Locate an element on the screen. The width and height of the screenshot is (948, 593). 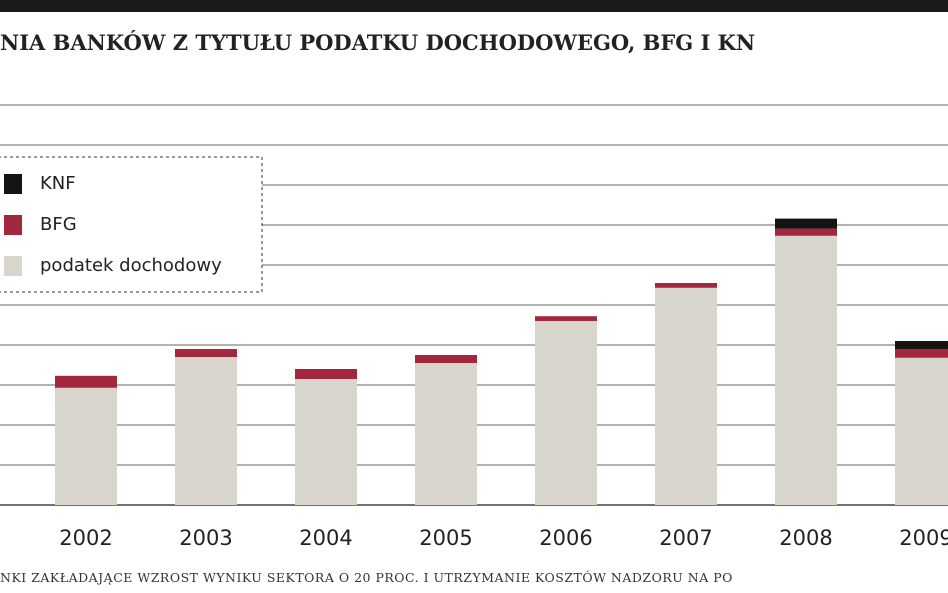
legend-label: BFG is located at coordinates (58, 224).